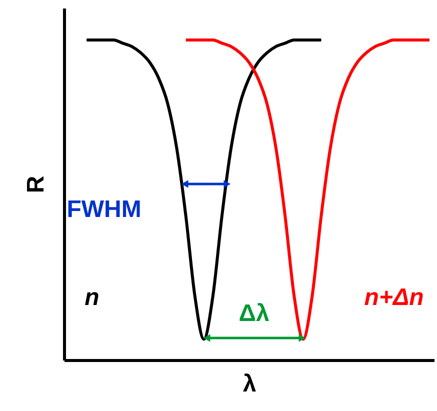 The height and width of the screenshot is (411, 437). What do you see at coordinates (36, 185) in the screenshot?
I see `y-axis-title: R` at bounding box center [36, 185].